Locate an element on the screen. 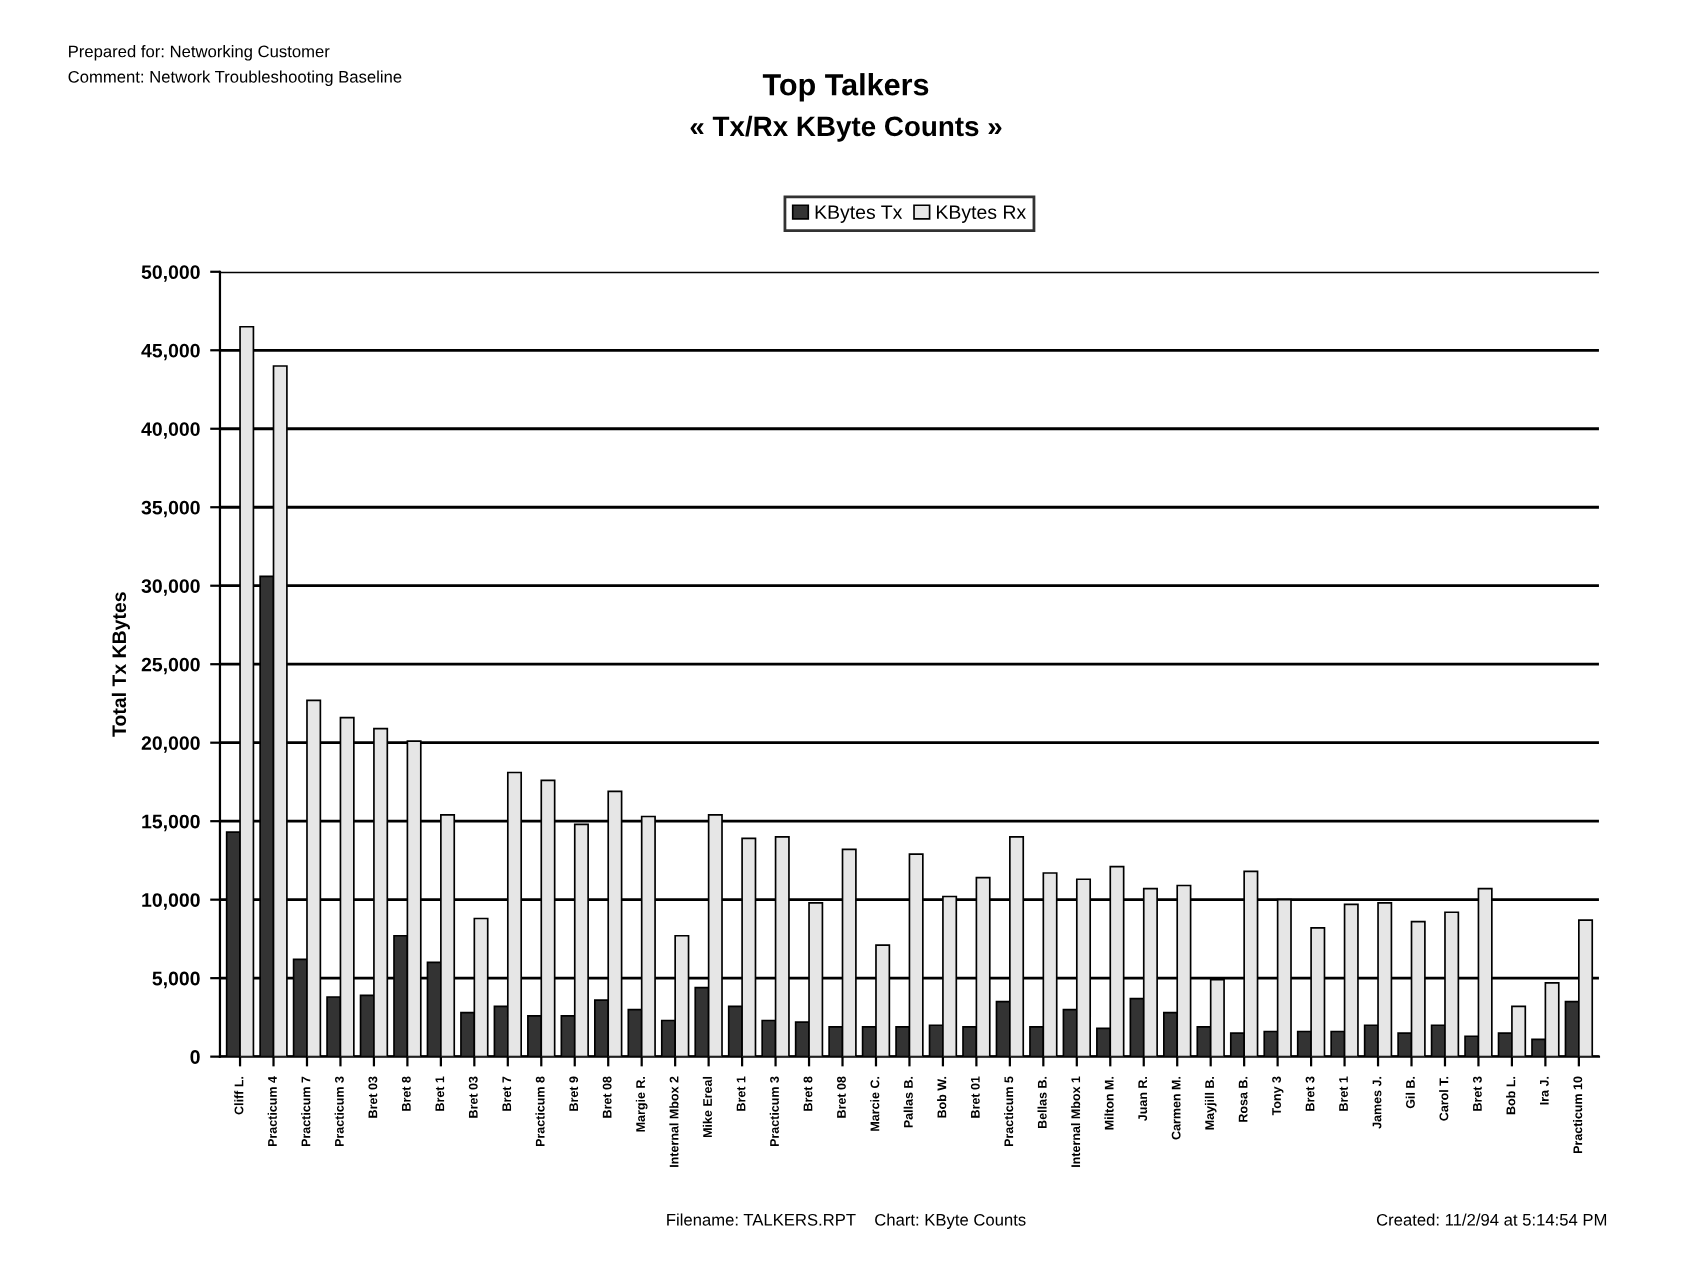 This screenshot has height=1270, width=1692. chart-title: Top Talkers is located at coordinates (845, 87).